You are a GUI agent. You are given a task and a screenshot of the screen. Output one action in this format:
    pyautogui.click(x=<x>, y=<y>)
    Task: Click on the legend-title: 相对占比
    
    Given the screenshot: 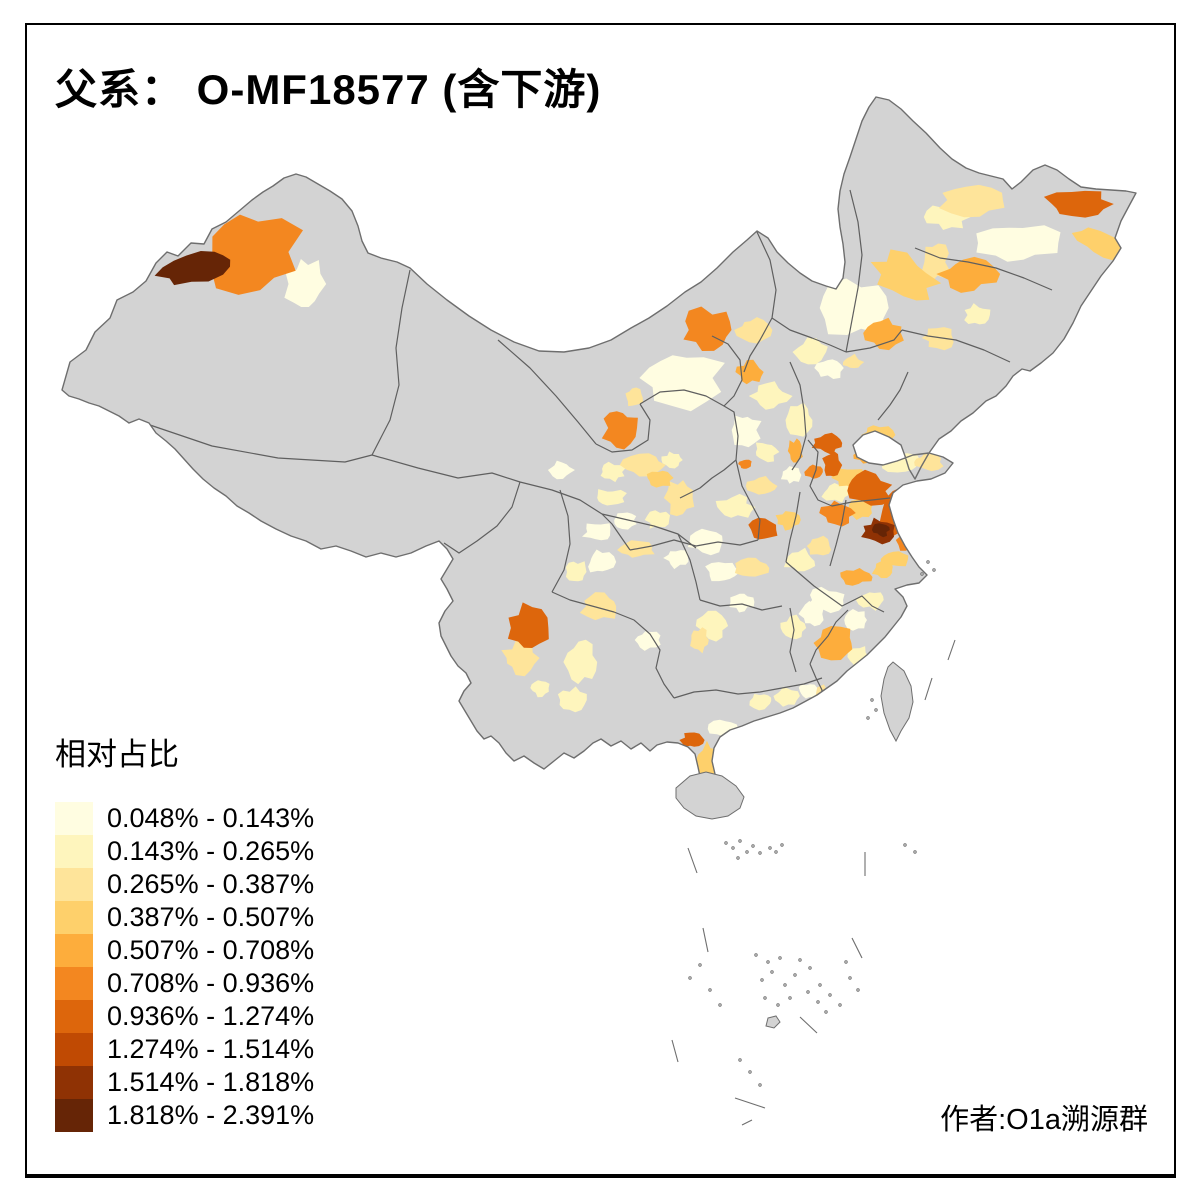 What is the action you would take?
    pyautogui.click(x=117, y=754)
    